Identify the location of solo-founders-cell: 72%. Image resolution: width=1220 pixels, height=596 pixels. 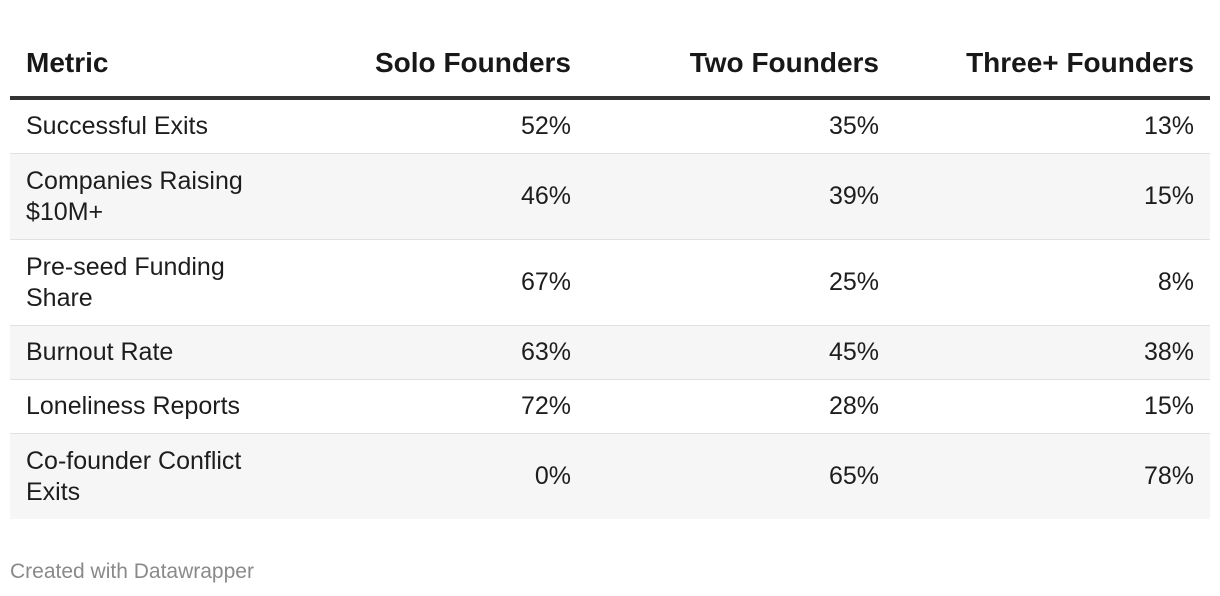
(433, 406).